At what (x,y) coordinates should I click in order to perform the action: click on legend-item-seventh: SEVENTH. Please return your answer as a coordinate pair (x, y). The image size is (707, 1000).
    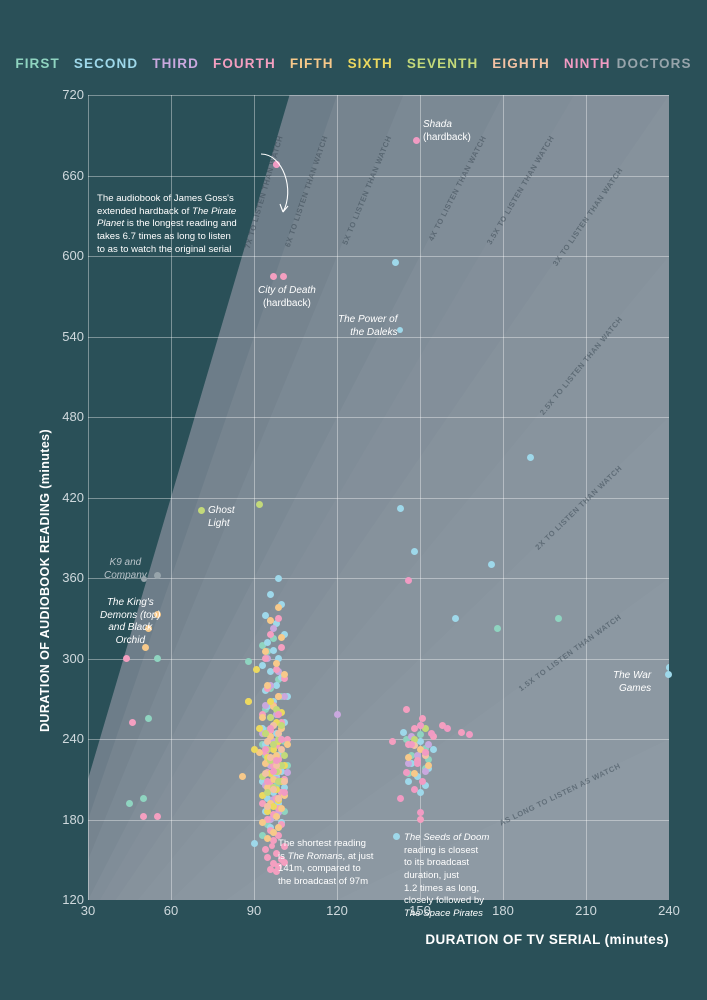
    Looking at the image, I should click on (442, 63).